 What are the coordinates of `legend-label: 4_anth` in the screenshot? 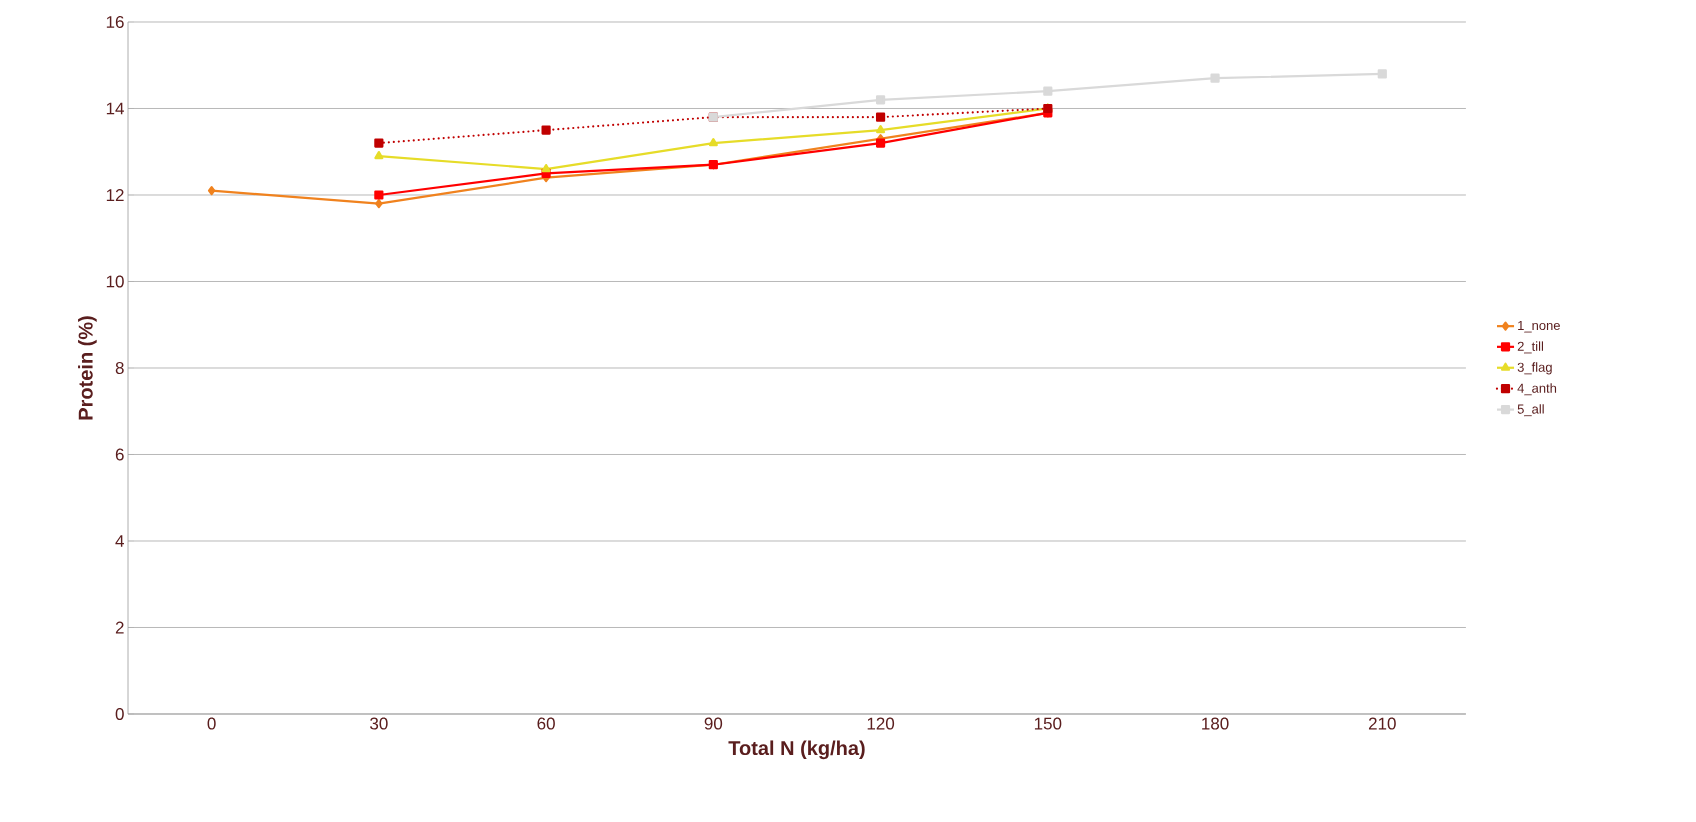 It's located at (1537, 389).